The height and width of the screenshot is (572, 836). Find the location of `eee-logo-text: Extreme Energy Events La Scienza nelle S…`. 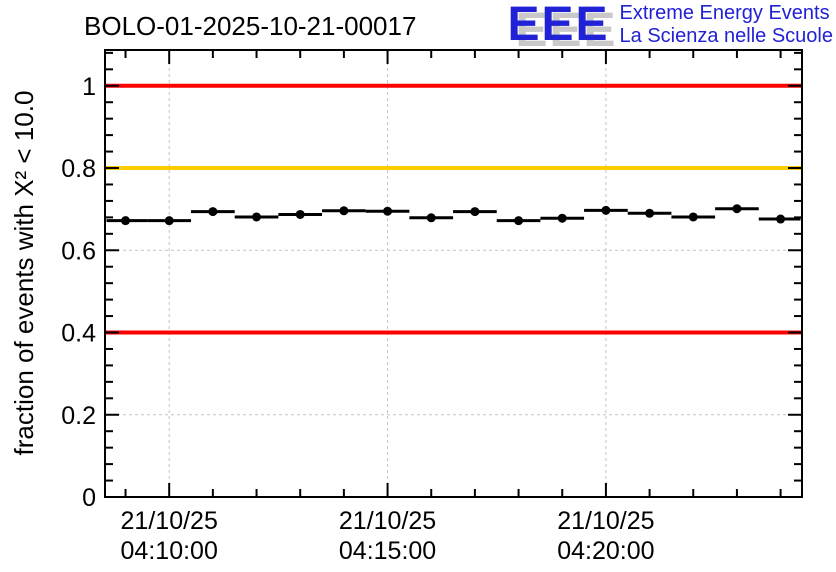

eee-logo-text: Extreme Energy Events La Scienza nelle S… is located at coordinates (726, 25).